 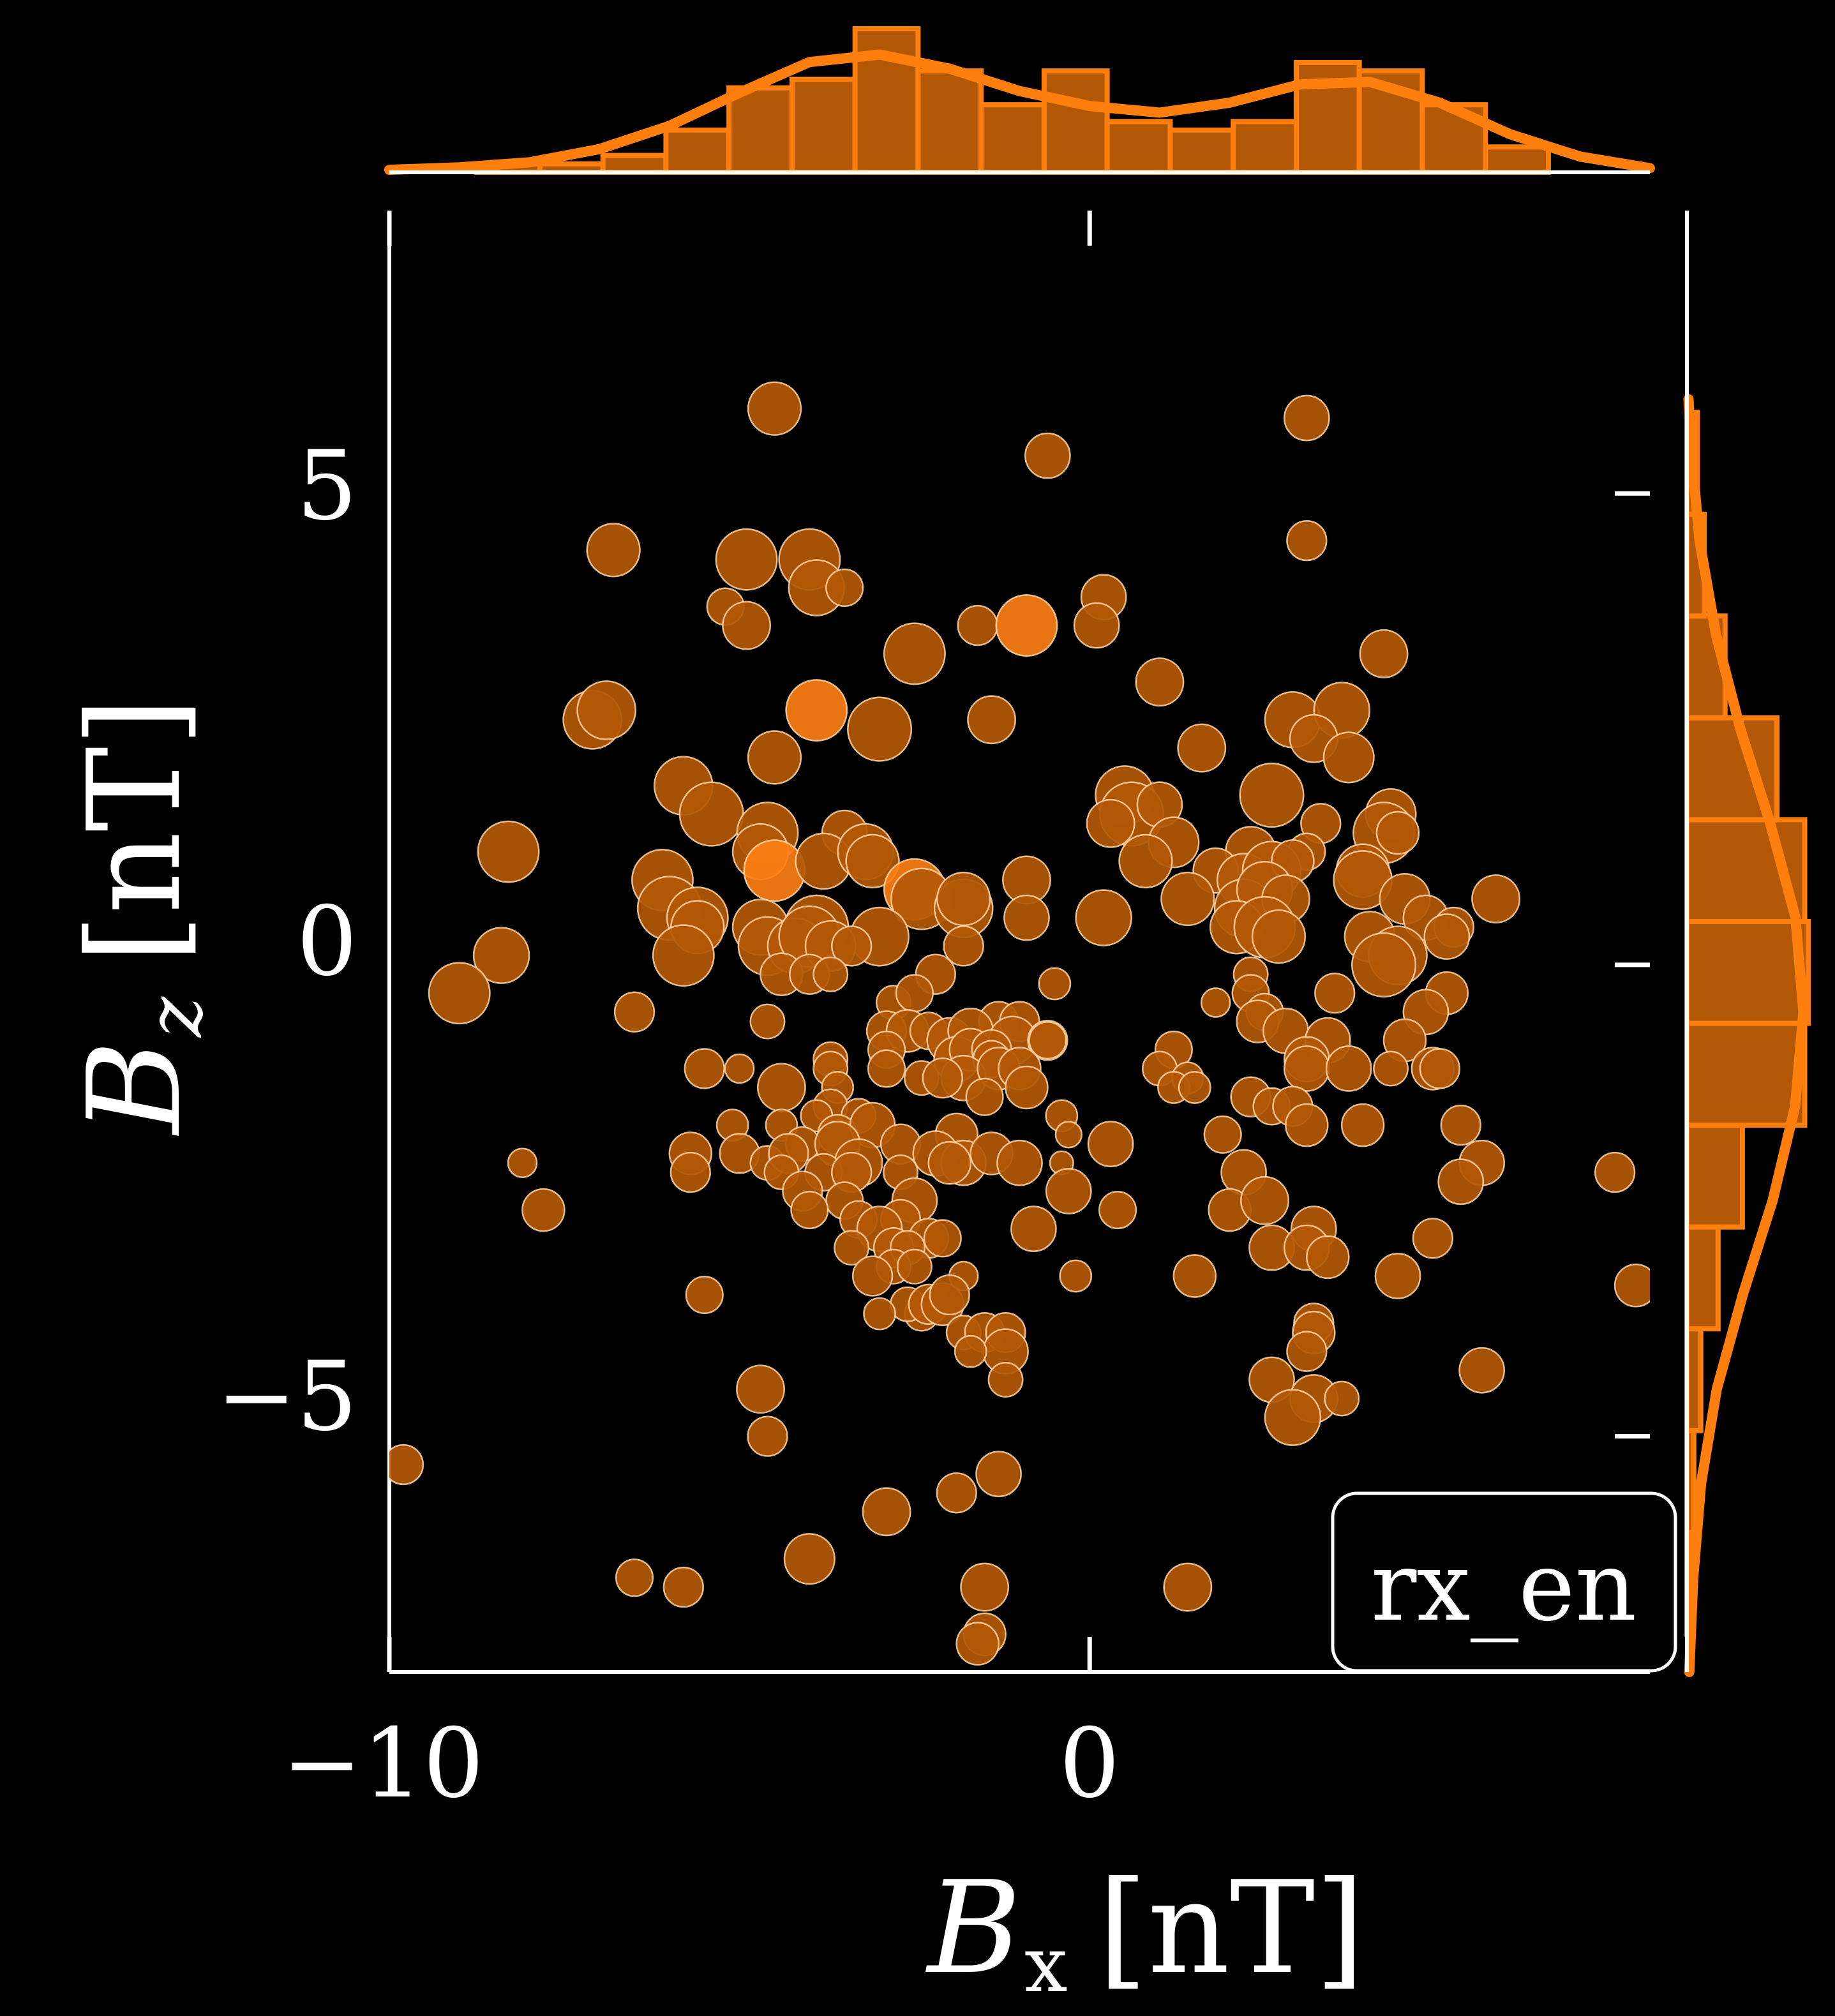 I want to click on y-tick-label-5: 5, so click(x=327, y=486).